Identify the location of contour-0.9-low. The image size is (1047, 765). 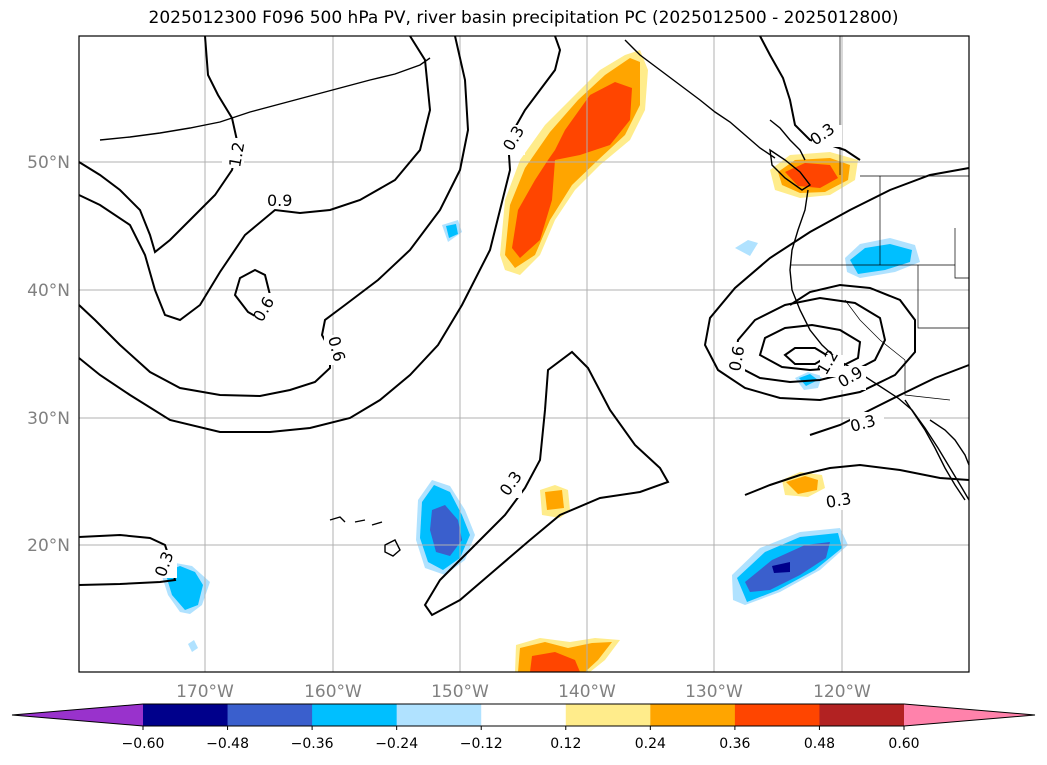
(810, 340).